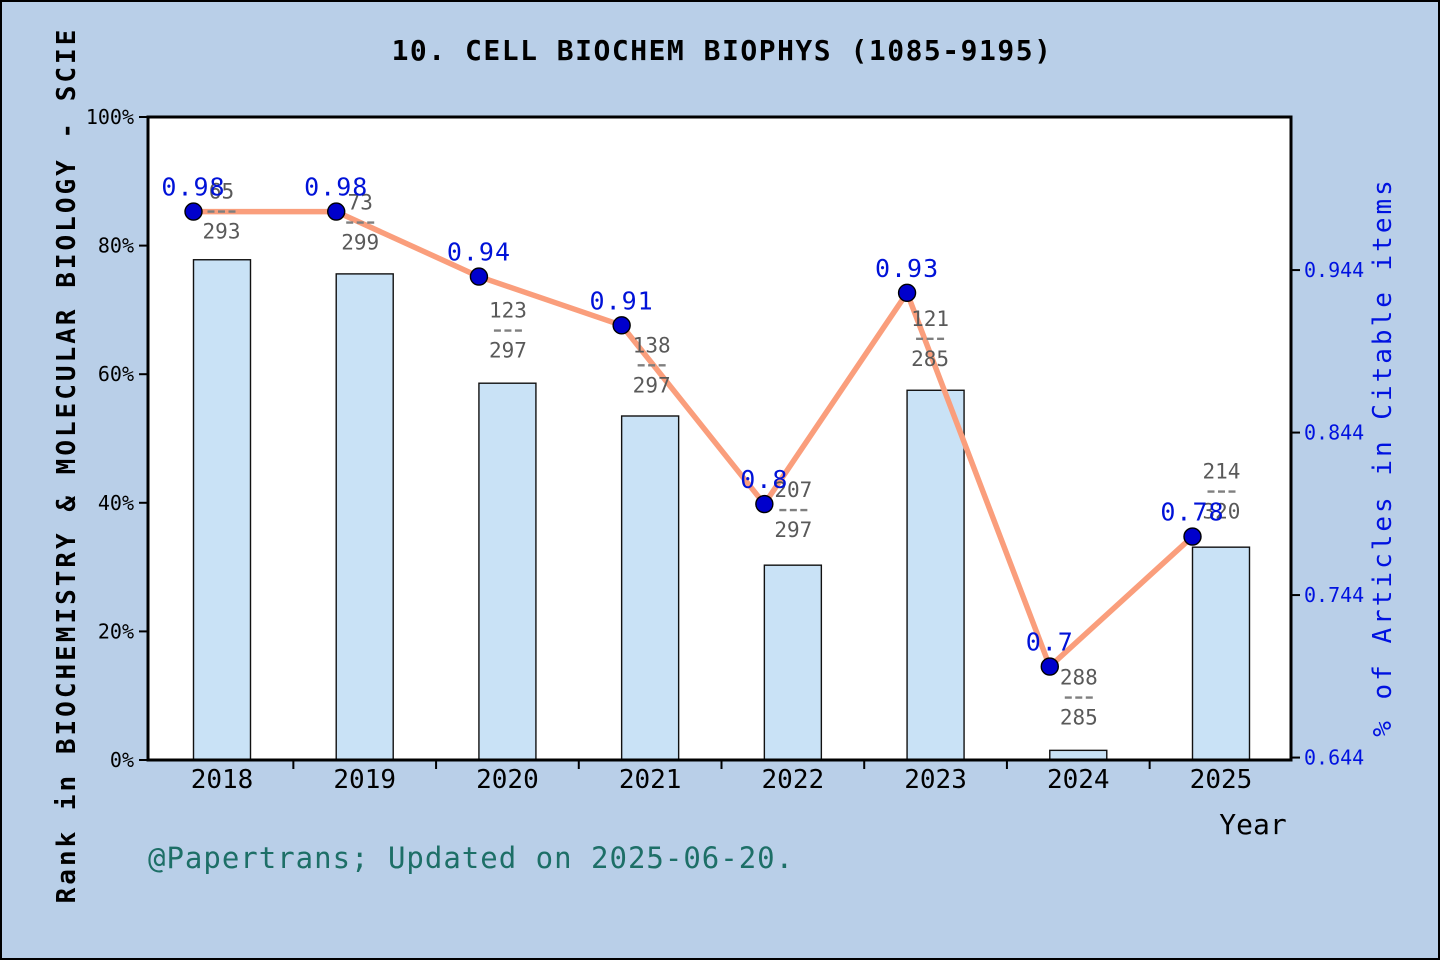 This screenshot has width=1440, height=960. What do you see at coordinates (1334, 270) in the screenshot?
I see `right-tick-label: 0.944` at bounding box center [1334, 270].